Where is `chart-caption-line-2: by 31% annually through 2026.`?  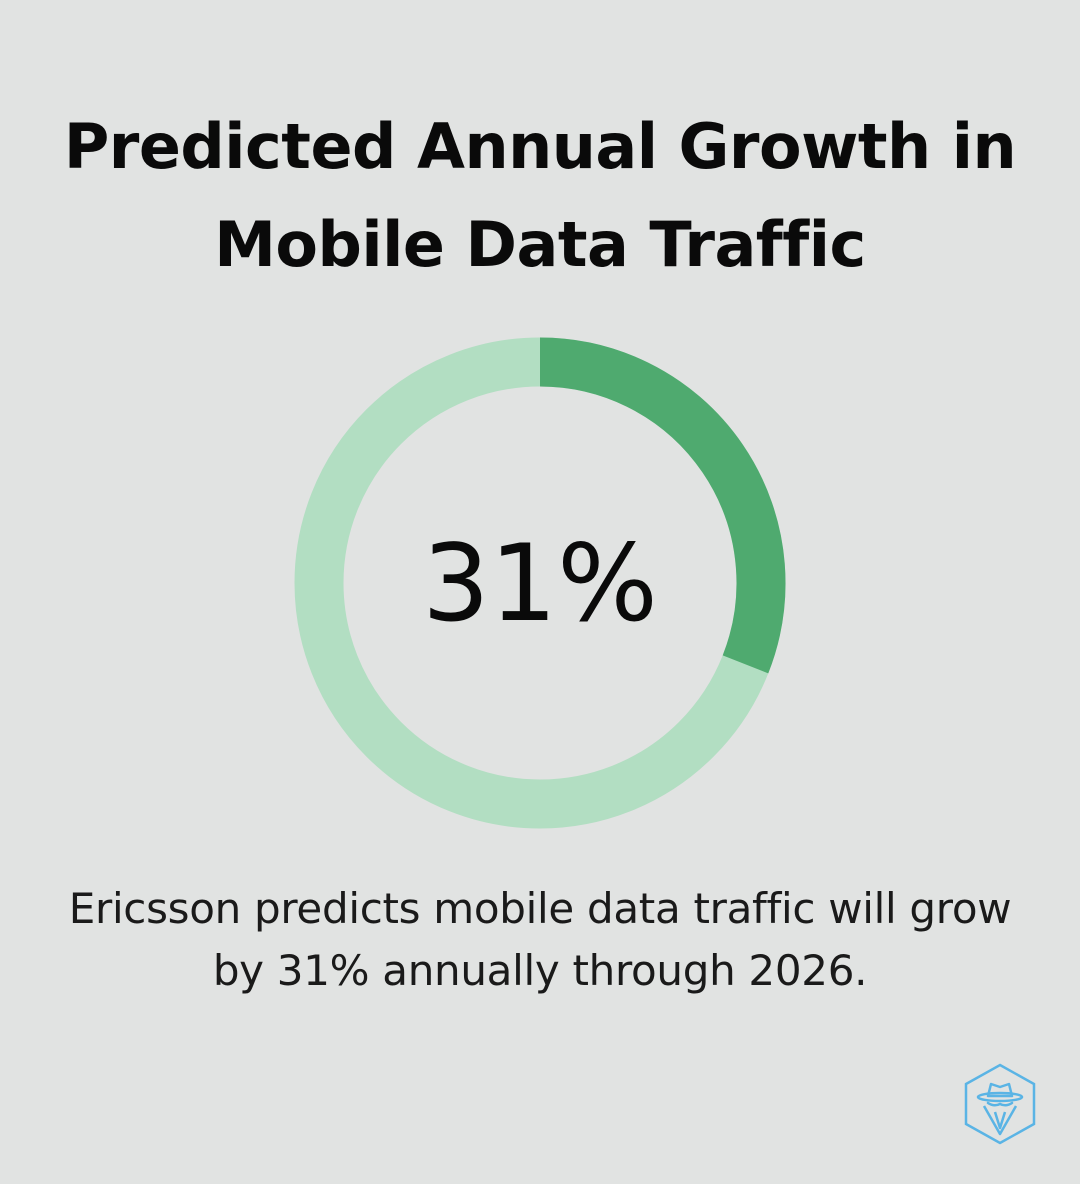
chart-caption-line-2: by 31% annually through 2026. is located at coordinates (540, 970).